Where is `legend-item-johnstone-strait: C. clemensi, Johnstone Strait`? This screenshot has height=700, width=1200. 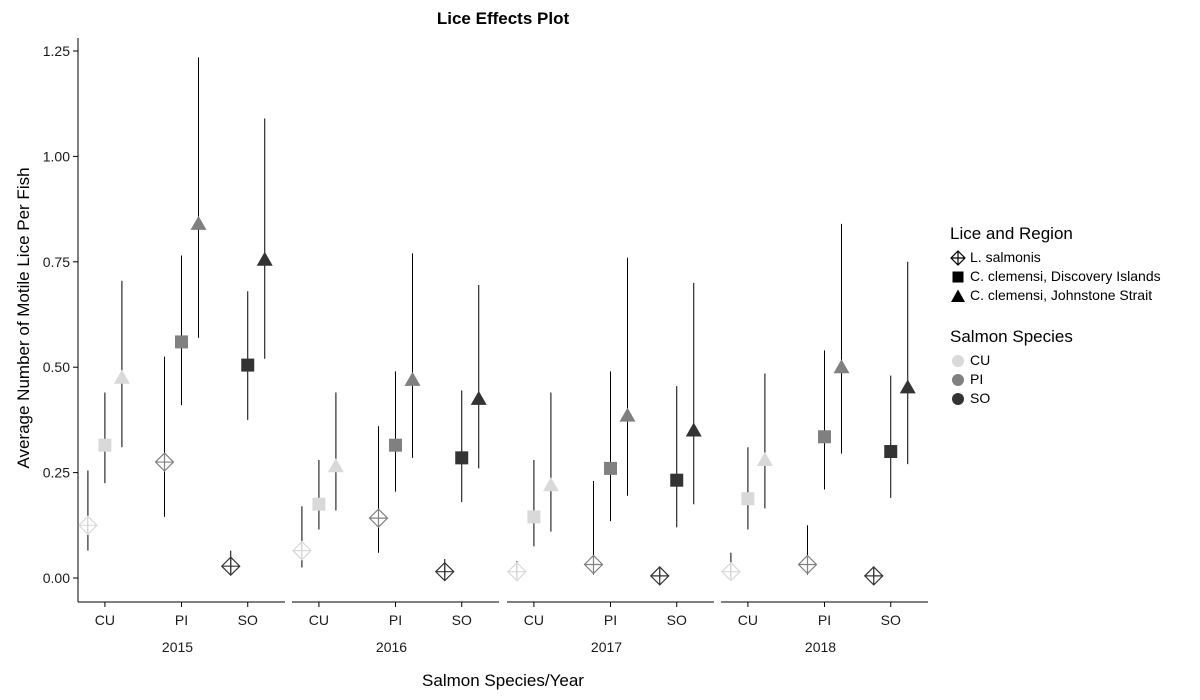 legend-item-johnstone-strait: C. clemensi, Johnstone Strait is located at coordinates (1072, 295).